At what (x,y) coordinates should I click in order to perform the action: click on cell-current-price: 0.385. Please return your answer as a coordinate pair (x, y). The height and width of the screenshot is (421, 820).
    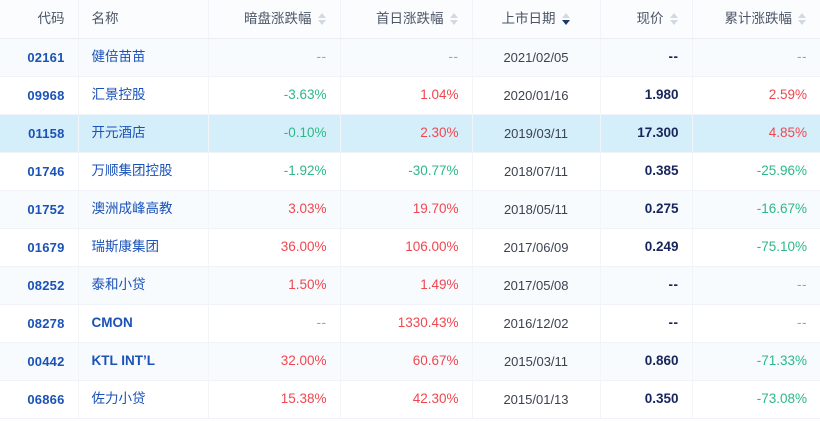
    Looking at the image, I should click on (646, 171).